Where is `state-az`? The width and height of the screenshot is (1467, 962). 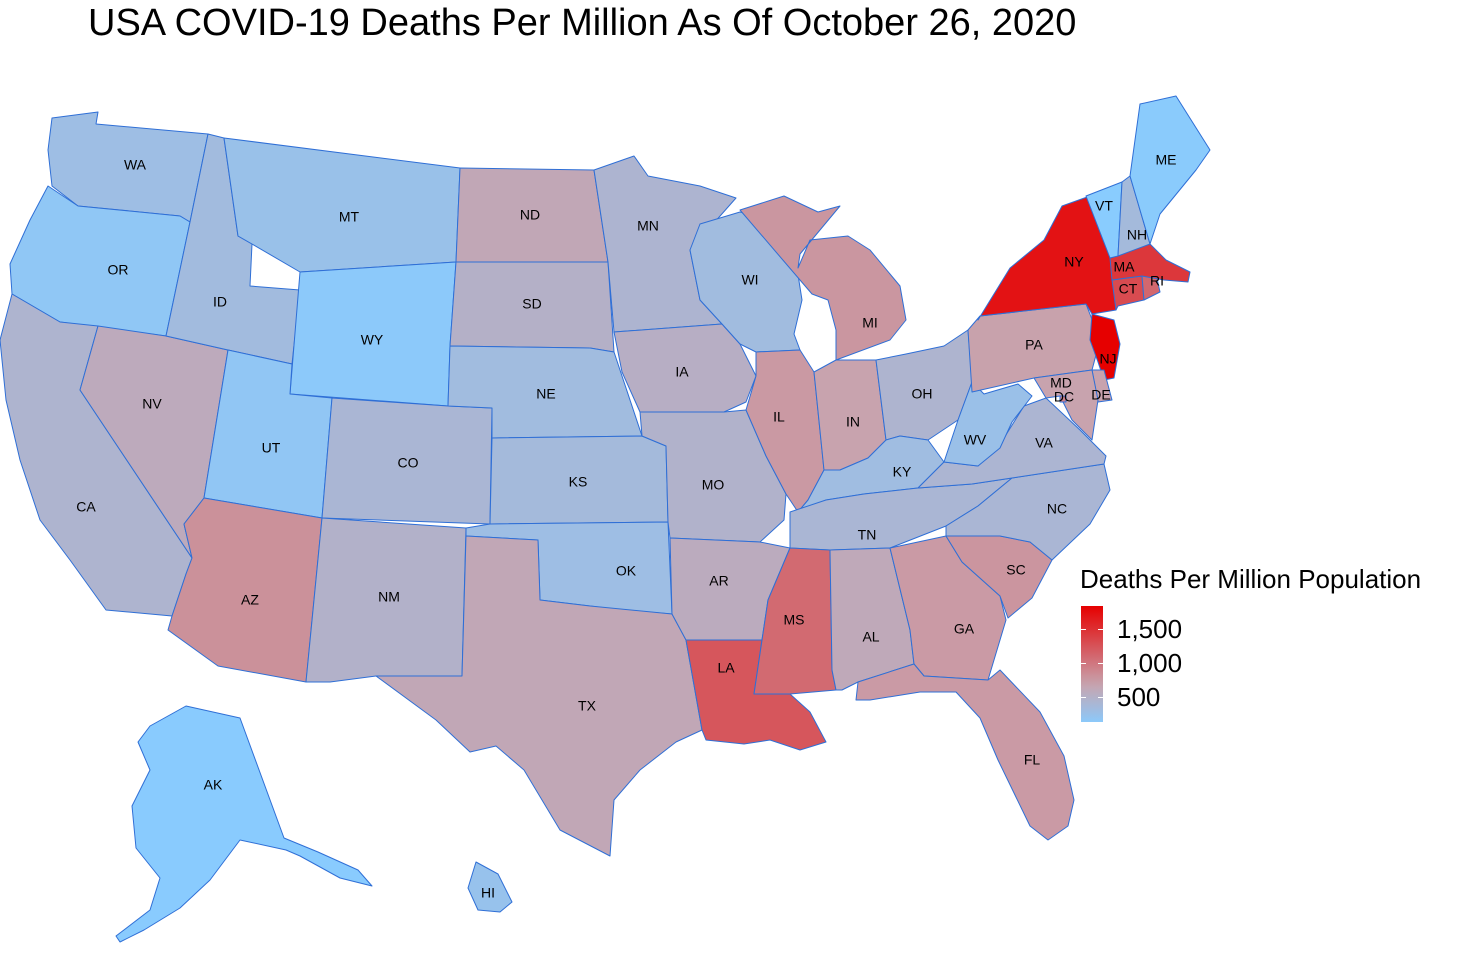 state-az is located at coordinates (245, 590).